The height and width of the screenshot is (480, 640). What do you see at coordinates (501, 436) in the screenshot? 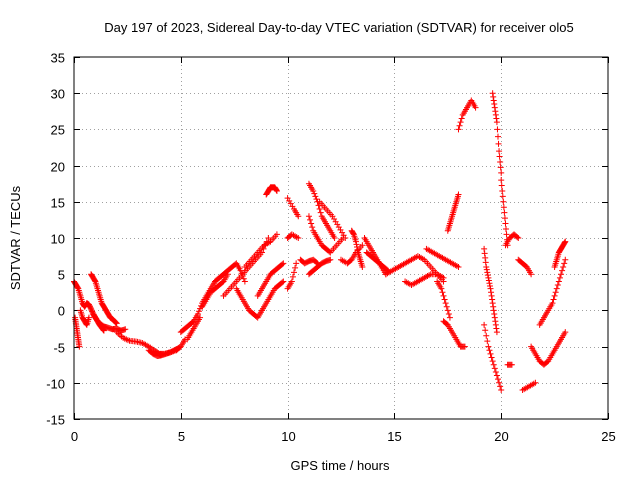
I see `x-tick-label: 20` at bounding box center [501, 436].